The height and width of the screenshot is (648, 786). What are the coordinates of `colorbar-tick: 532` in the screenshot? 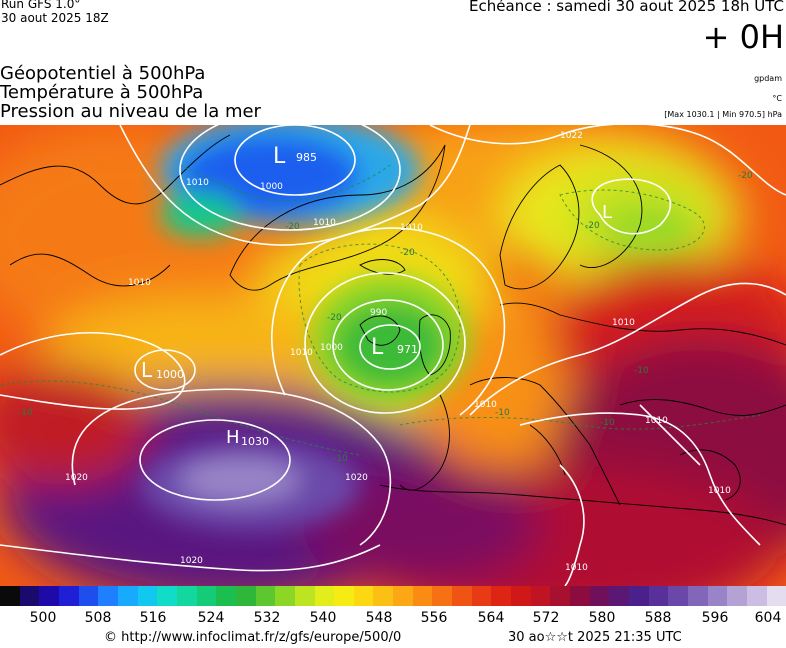 It's located at (267, 618).